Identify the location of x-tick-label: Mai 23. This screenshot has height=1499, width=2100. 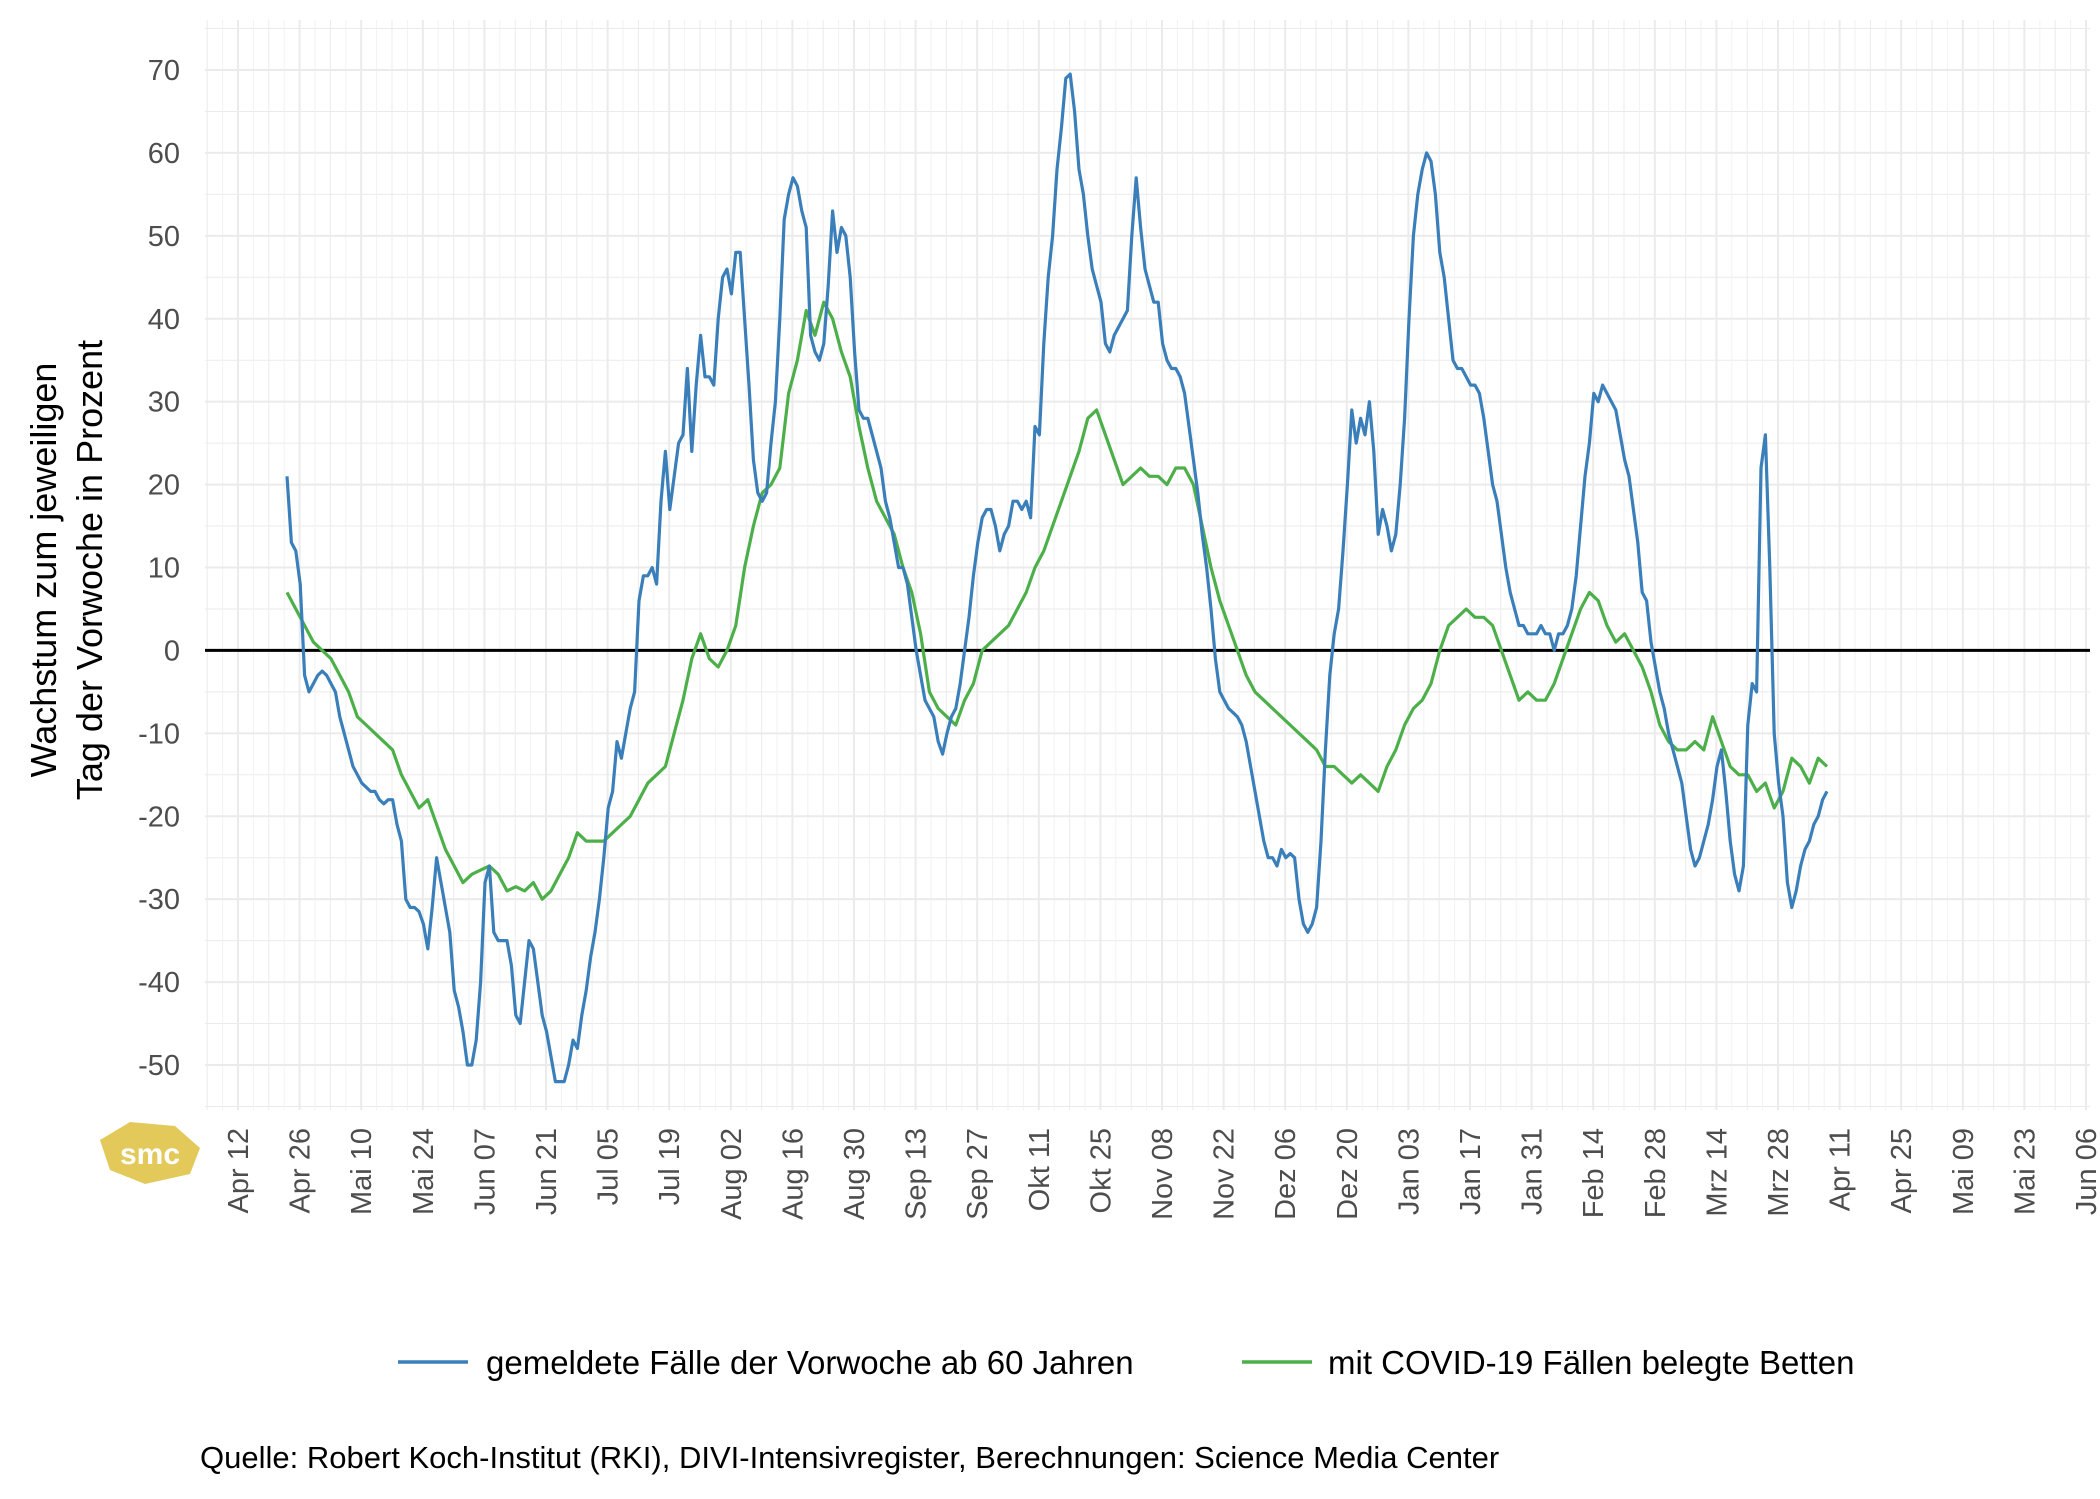
(2025, 1171).